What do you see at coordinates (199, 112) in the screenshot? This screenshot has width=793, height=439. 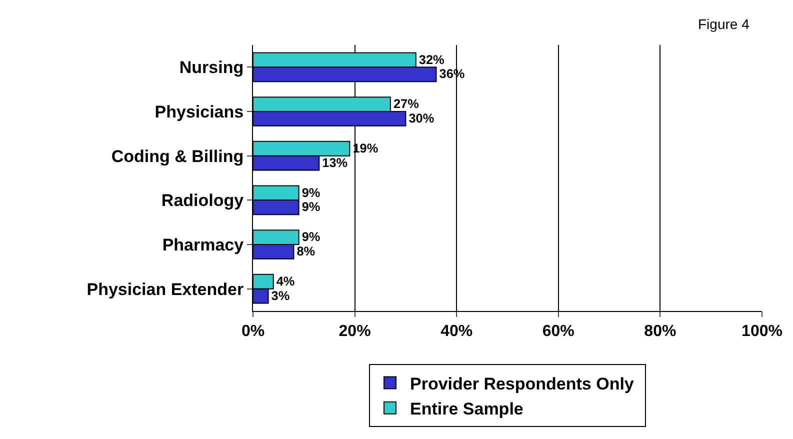 I see `y-tick-label: Physicians` at bounding box center [199, 112].